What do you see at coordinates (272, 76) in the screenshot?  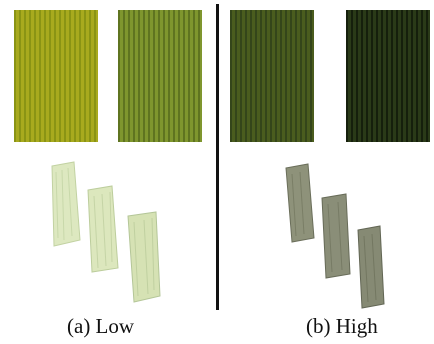 I see `high-texture-dark` at bounding box center [272, 76].